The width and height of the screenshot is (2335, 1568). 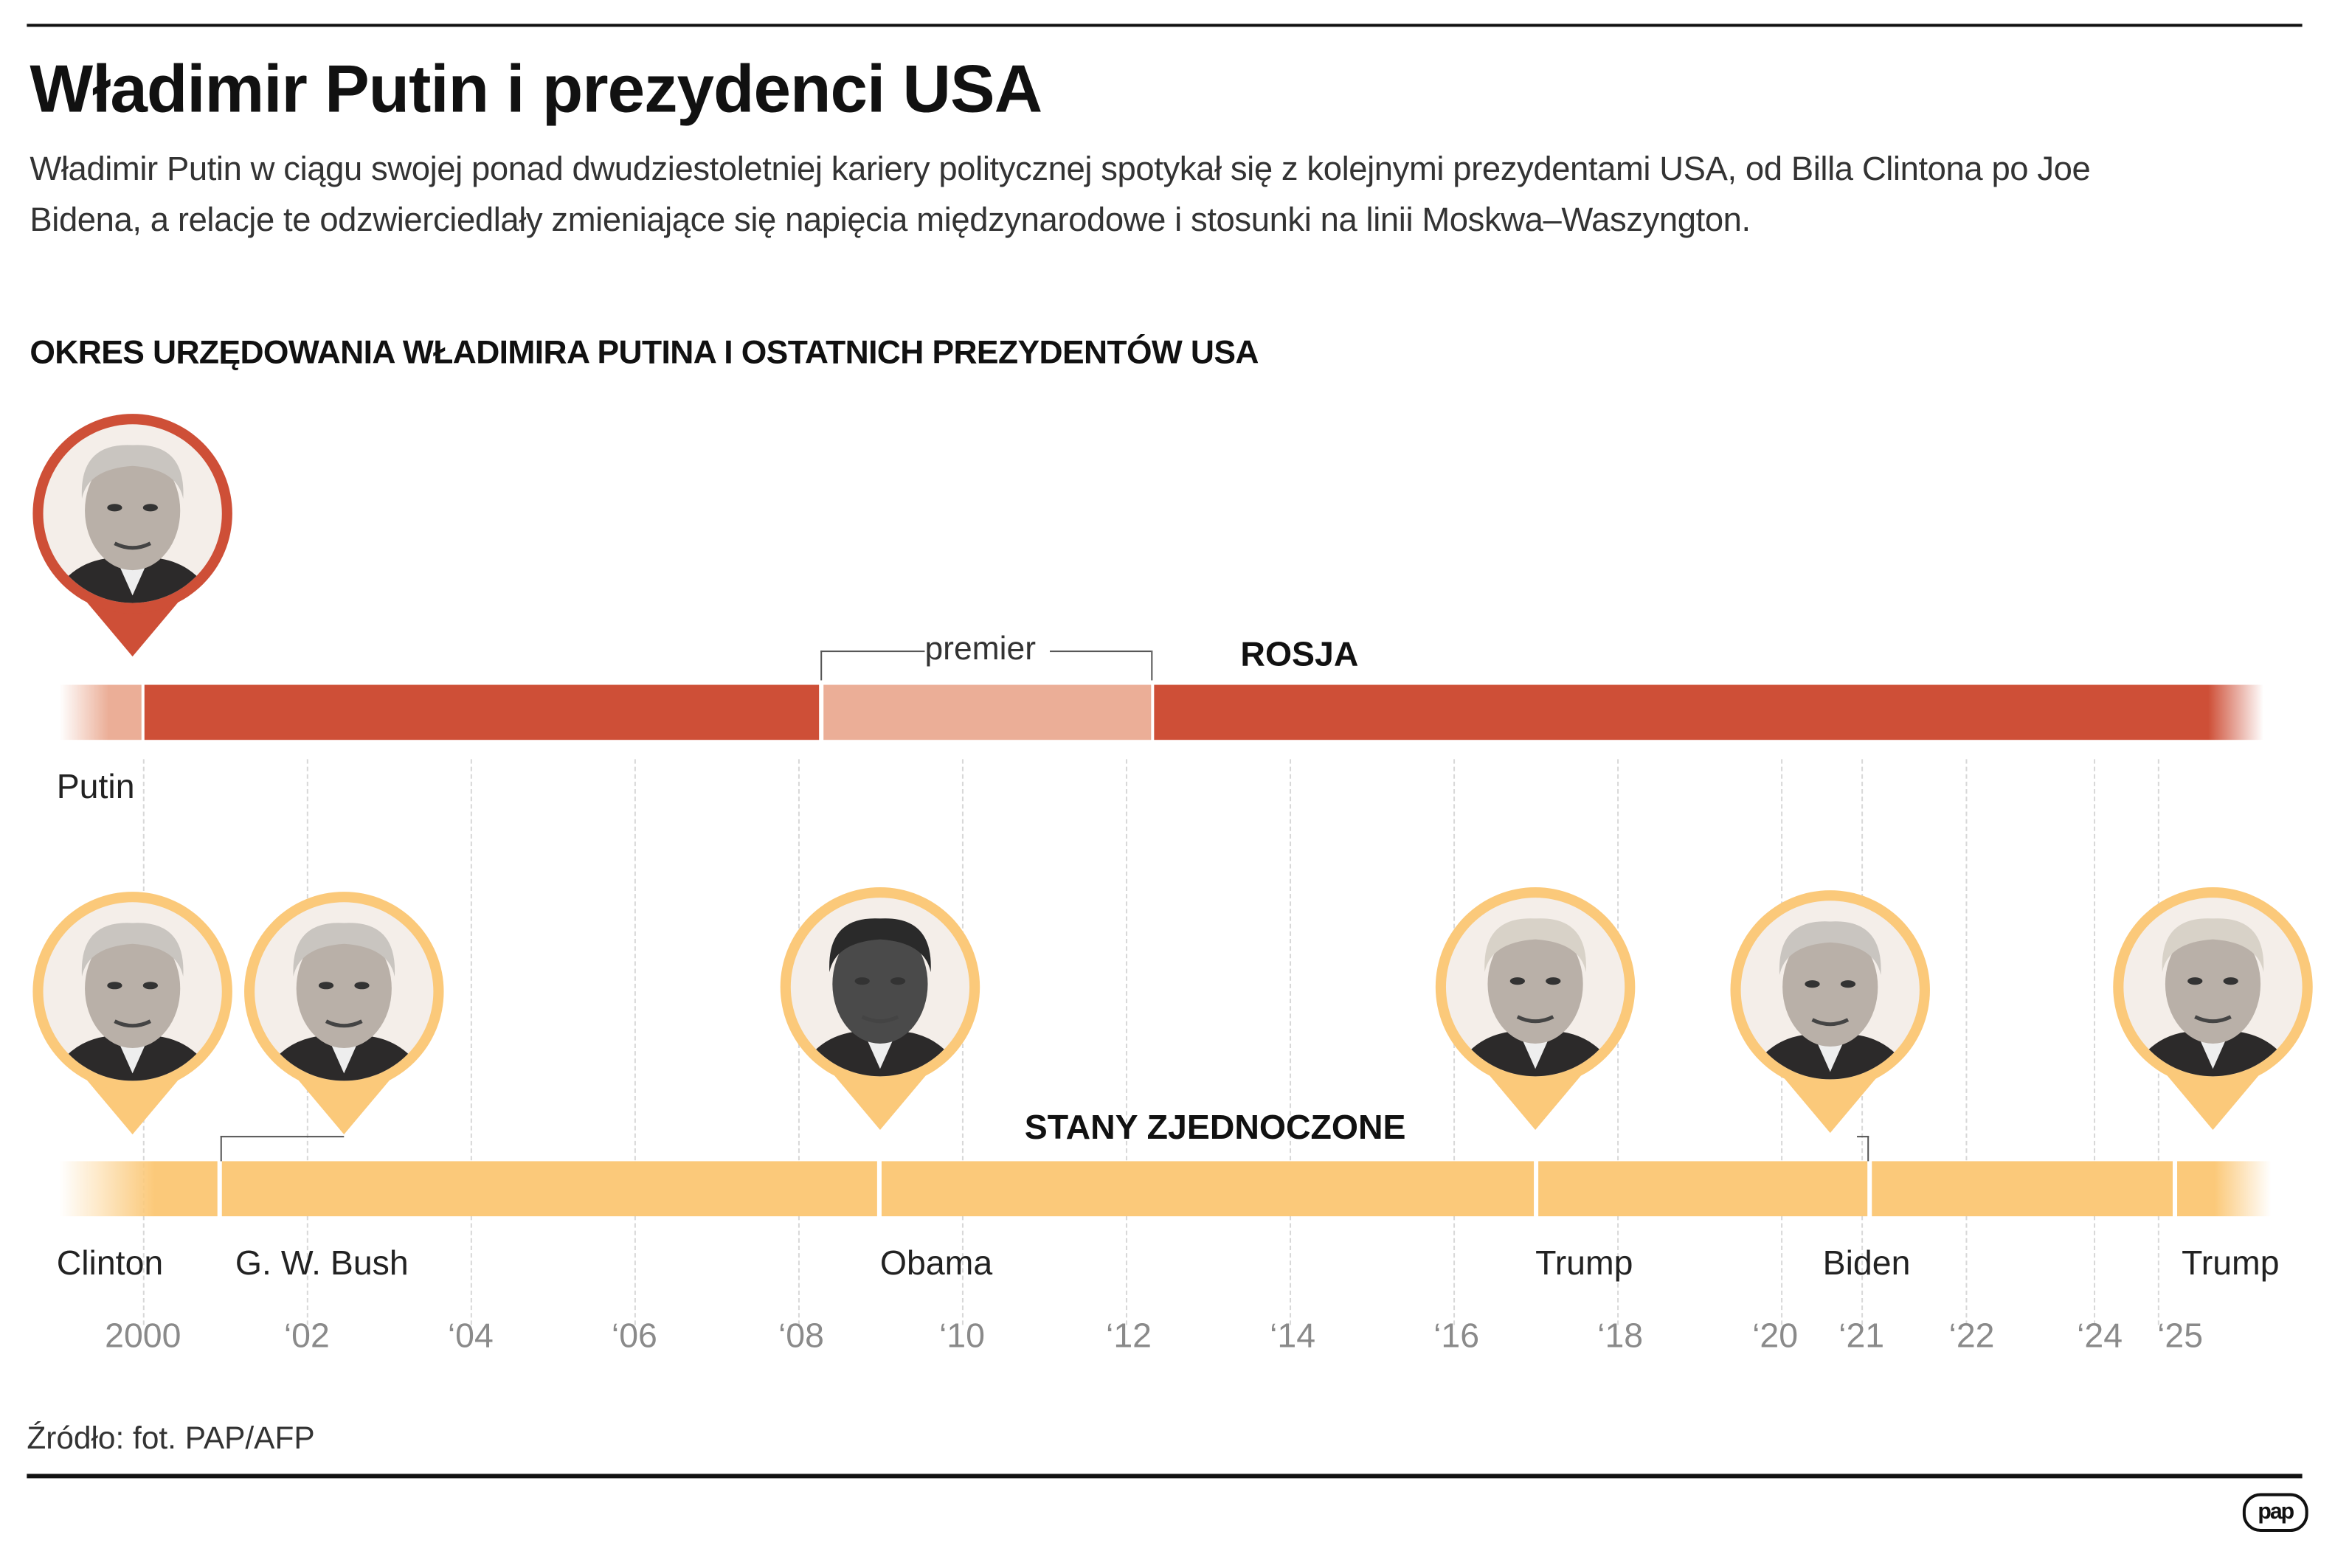 What do you see at coordinates (549, 1189) in the screenshot?
I see `usa-bar-bush` at bounding box center [549, 1189].